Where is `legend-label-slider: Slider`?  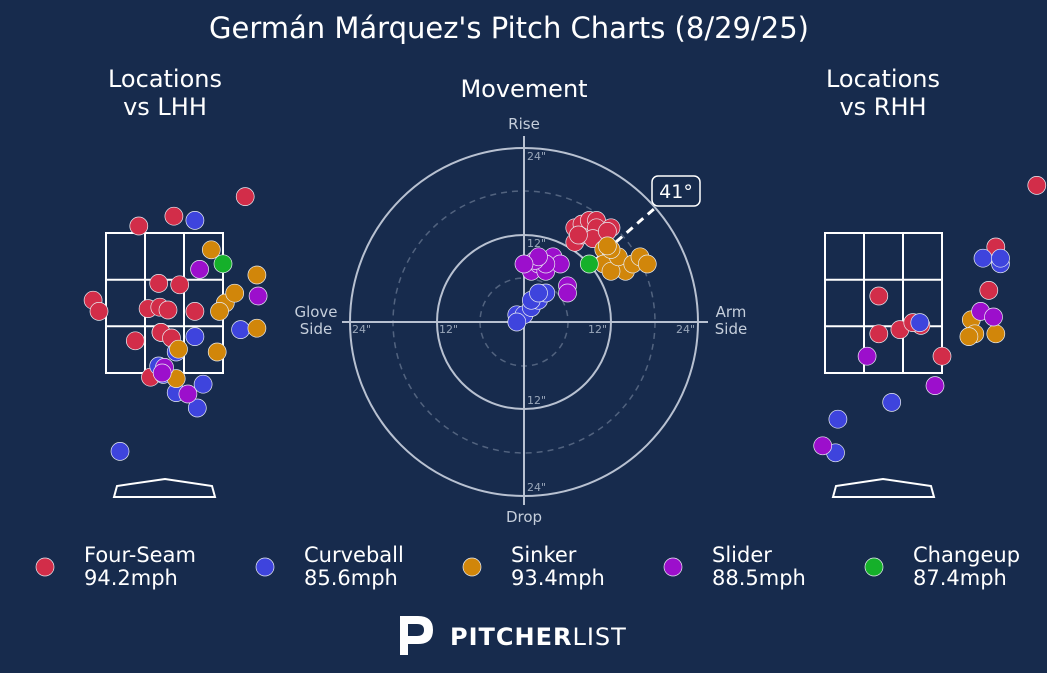 legend-label-slider: Slider is located at coordinates (742, 555).